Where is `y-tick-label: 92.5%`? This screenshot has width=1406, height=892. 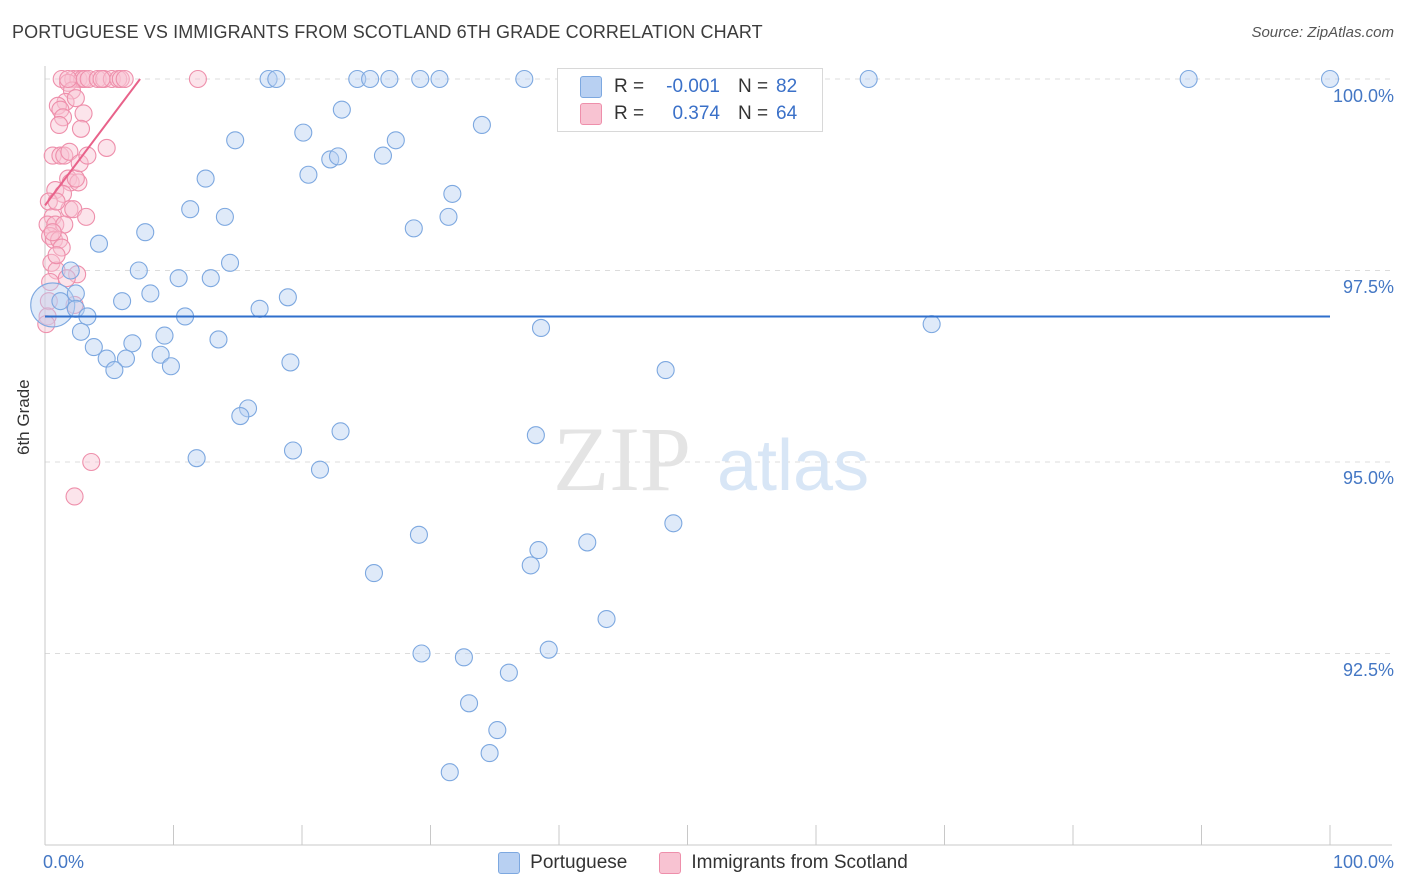
y-tick-label: 92.5% is located at coordinates (1368, 670).